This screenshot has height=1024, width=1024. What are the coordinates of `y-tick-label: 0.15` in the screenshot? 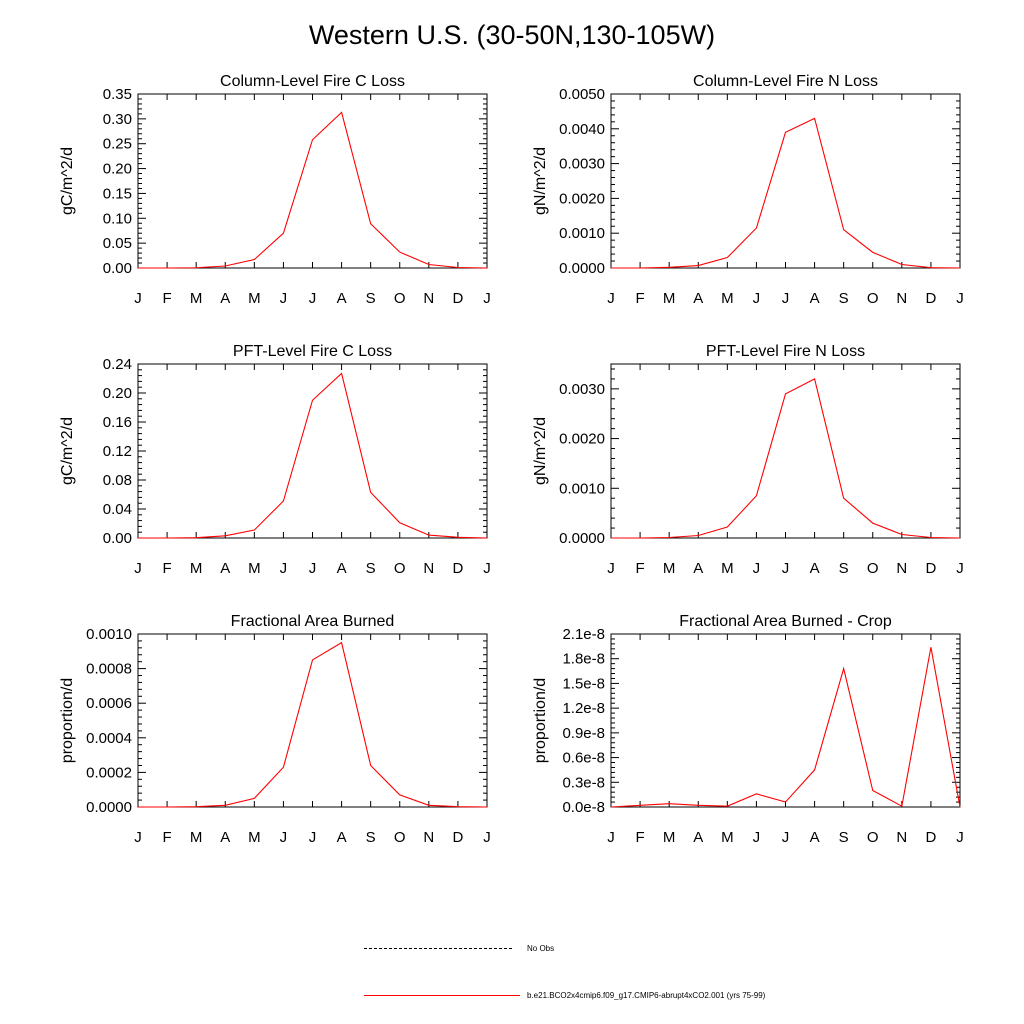 It's located at (117, 193).